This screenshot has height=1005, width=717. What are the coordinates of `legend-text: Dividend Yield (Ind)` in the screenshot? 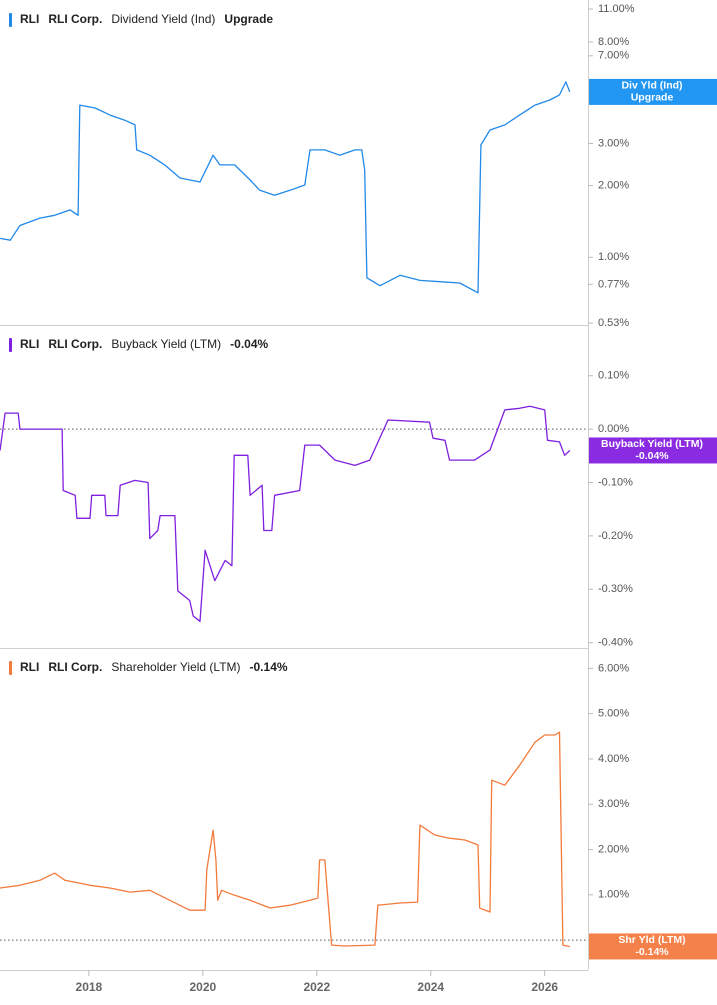 It's located at (163, 19).